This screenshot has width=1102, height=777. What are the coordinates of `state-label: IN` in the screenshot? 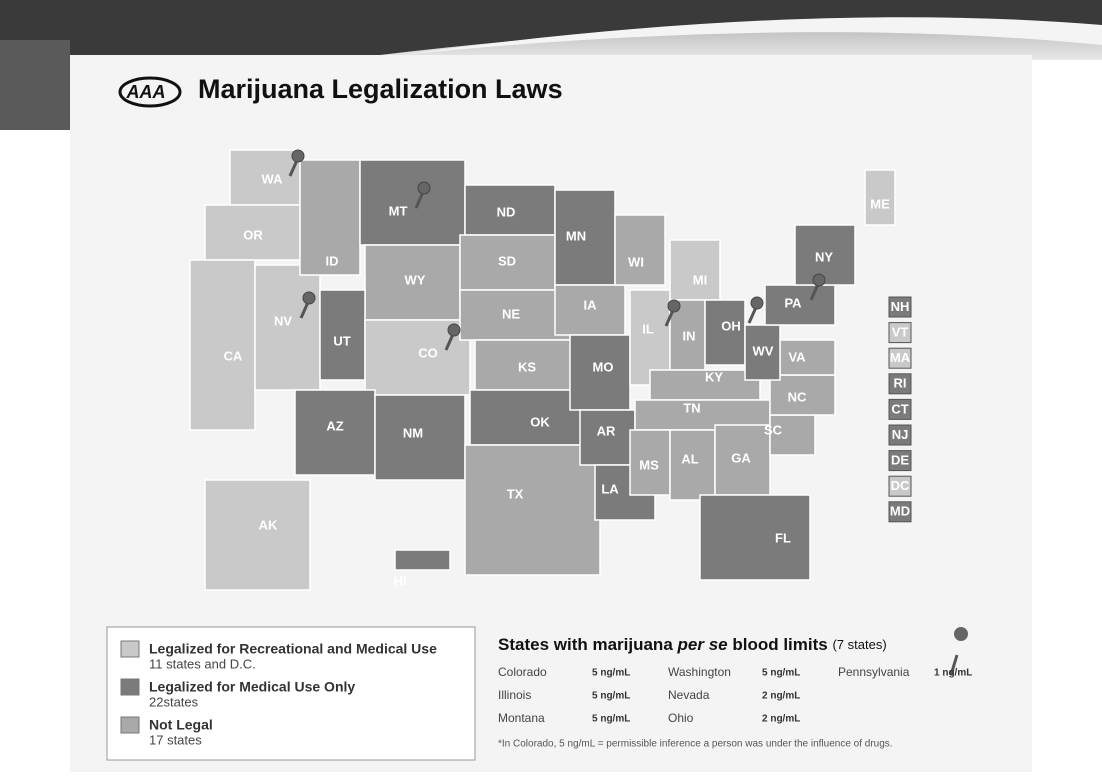 It's located at (689, 335).